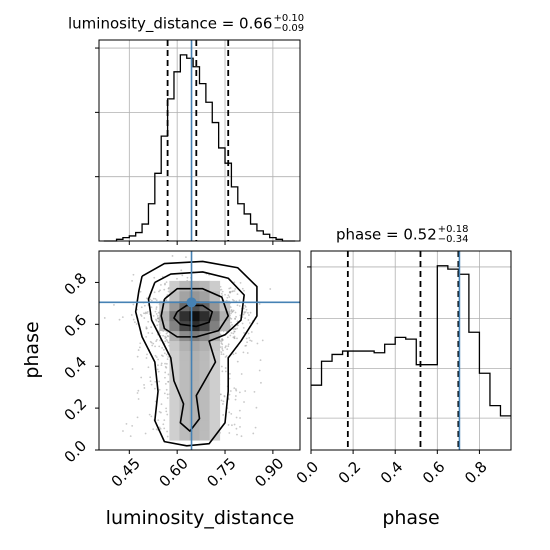 This screenshot has width=550, height=550. What do you see at coordinates (402, 235) in the screenshot?
I see `phase-title: phase = 0.52 +0.18 −0.34` at bounding box center [402, 235].